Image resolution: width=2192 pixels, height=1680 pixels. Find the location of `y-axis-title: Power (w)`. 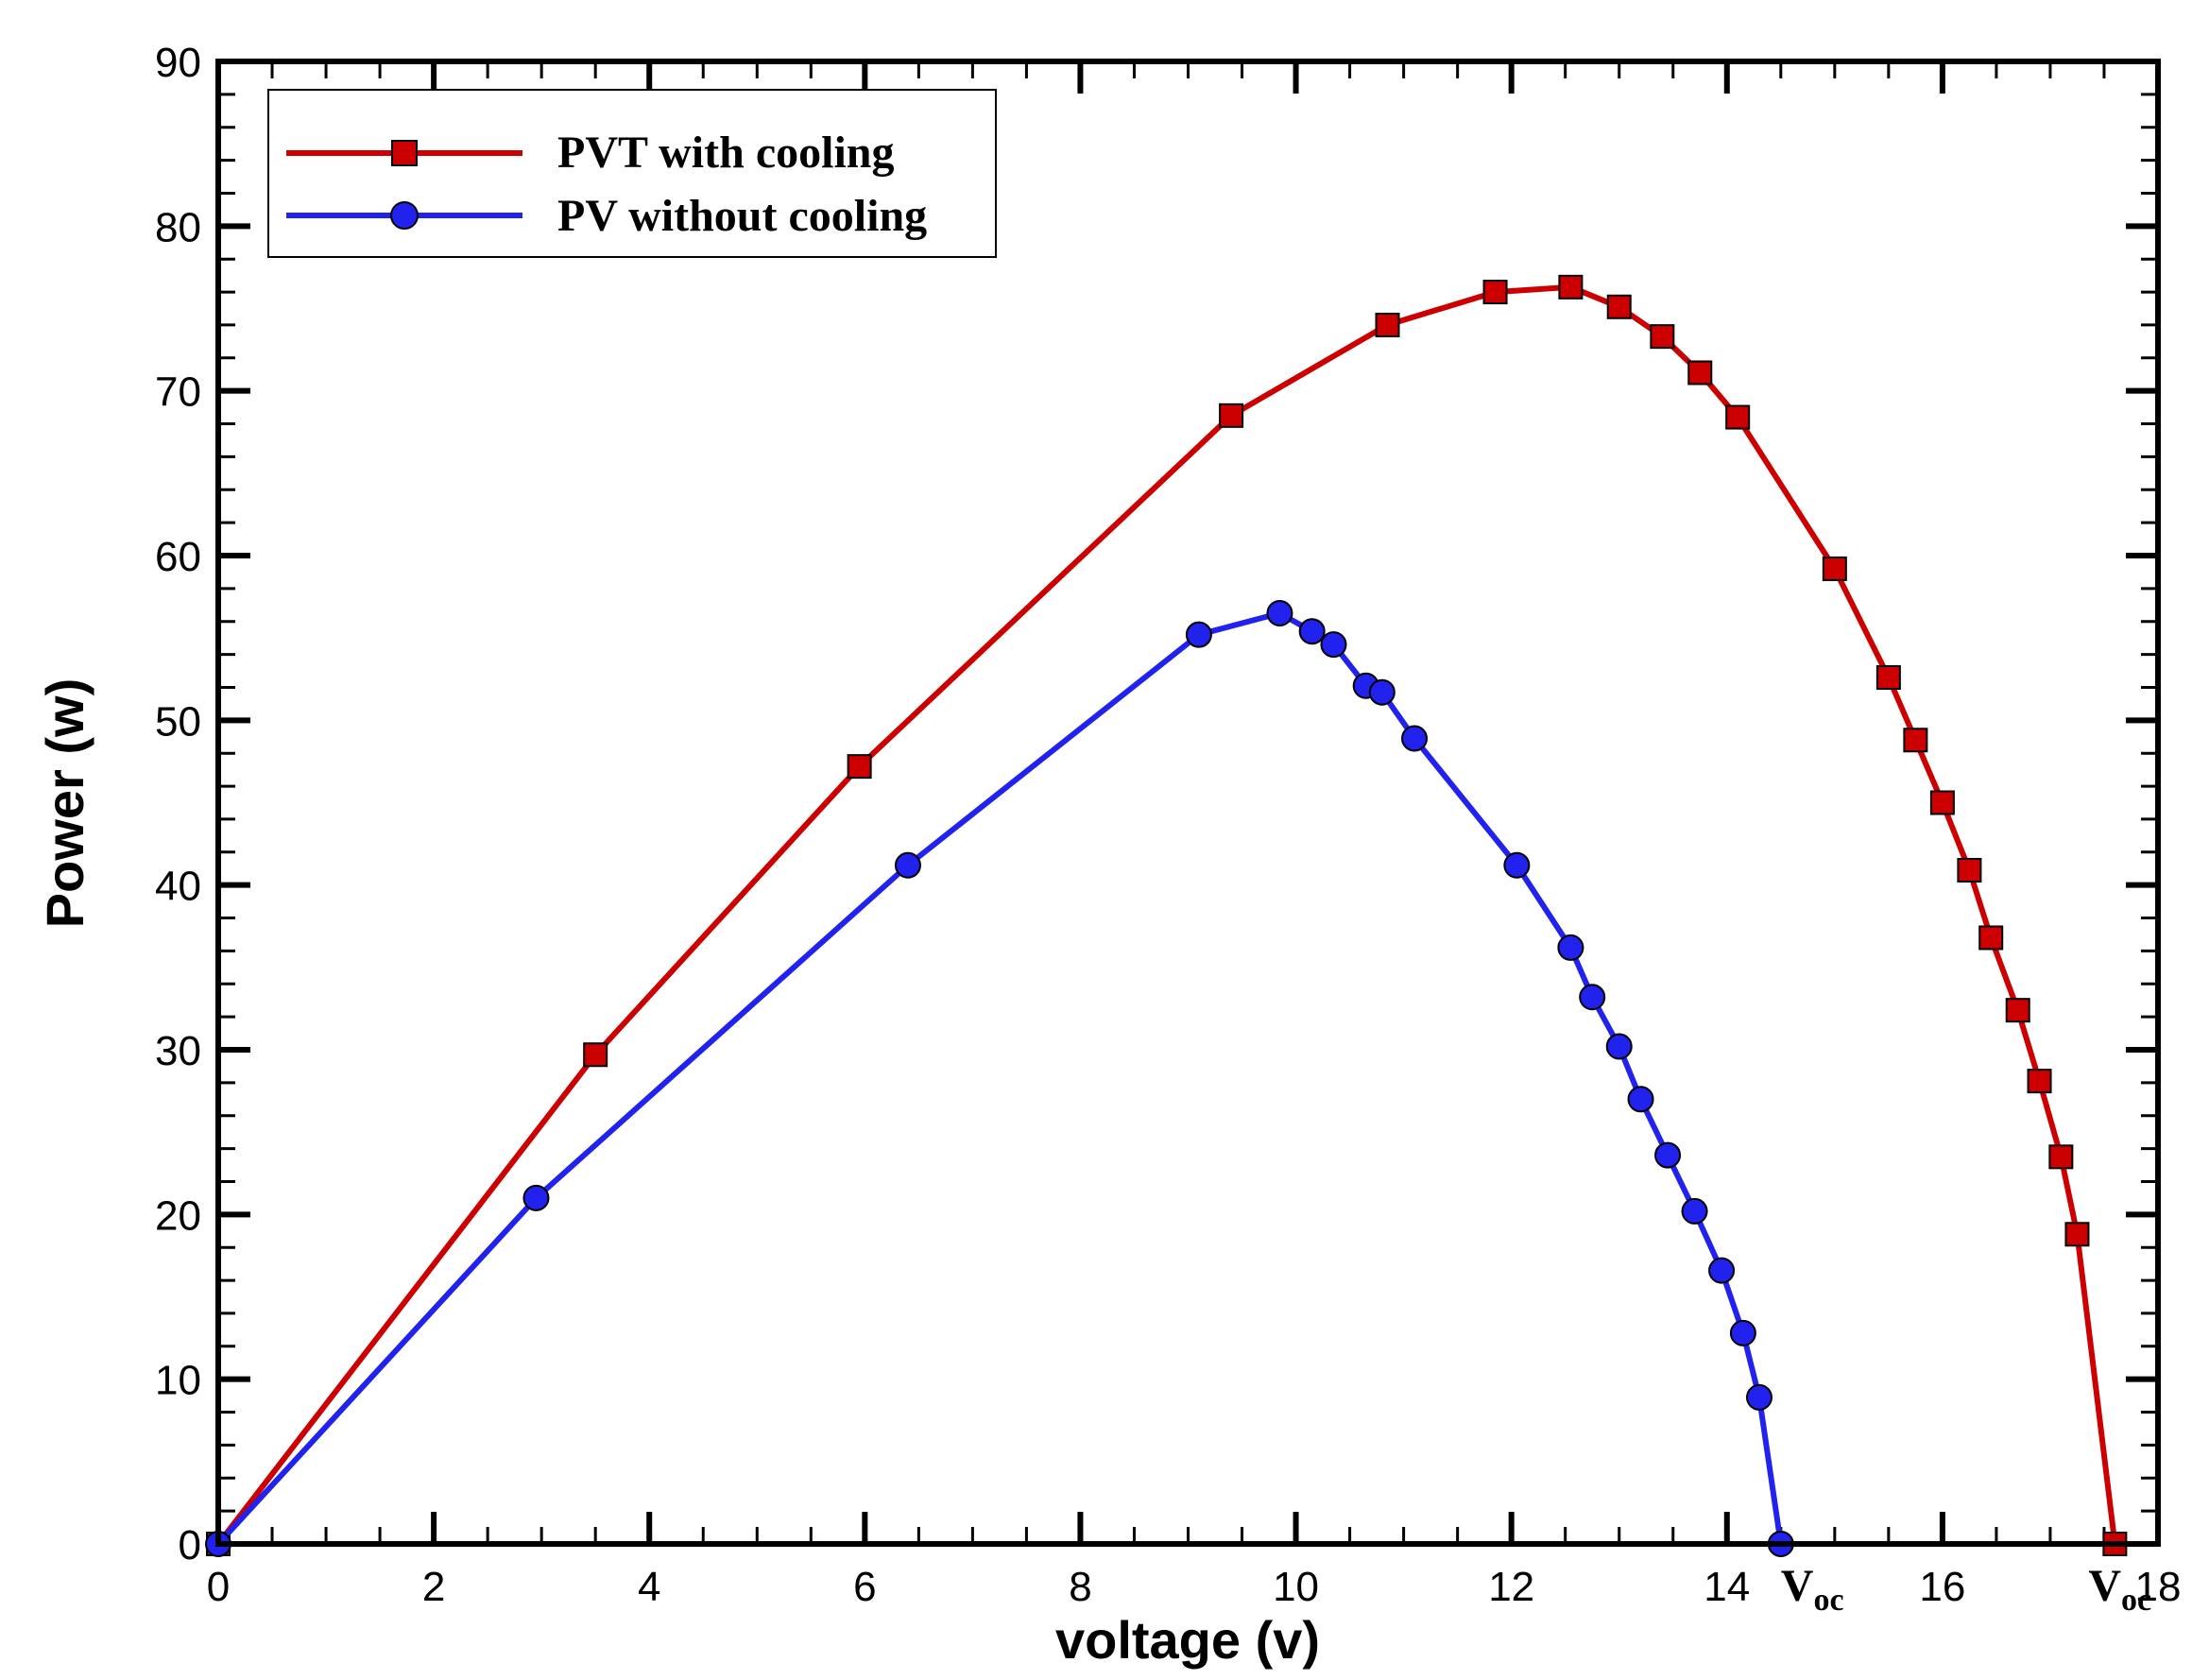

y-axis-title: Power (w) is located at coordinates (64, 803).